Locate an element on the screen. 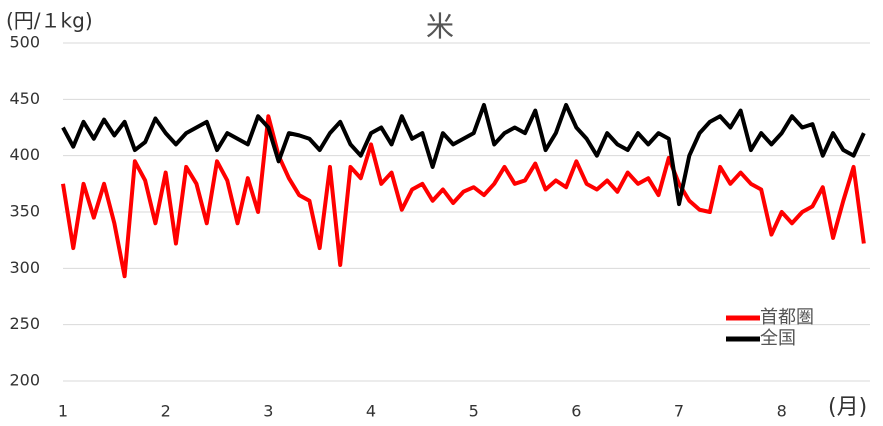 The image size is (883, 426). y-tick-label: 350 is located at coordinates (24, 211).